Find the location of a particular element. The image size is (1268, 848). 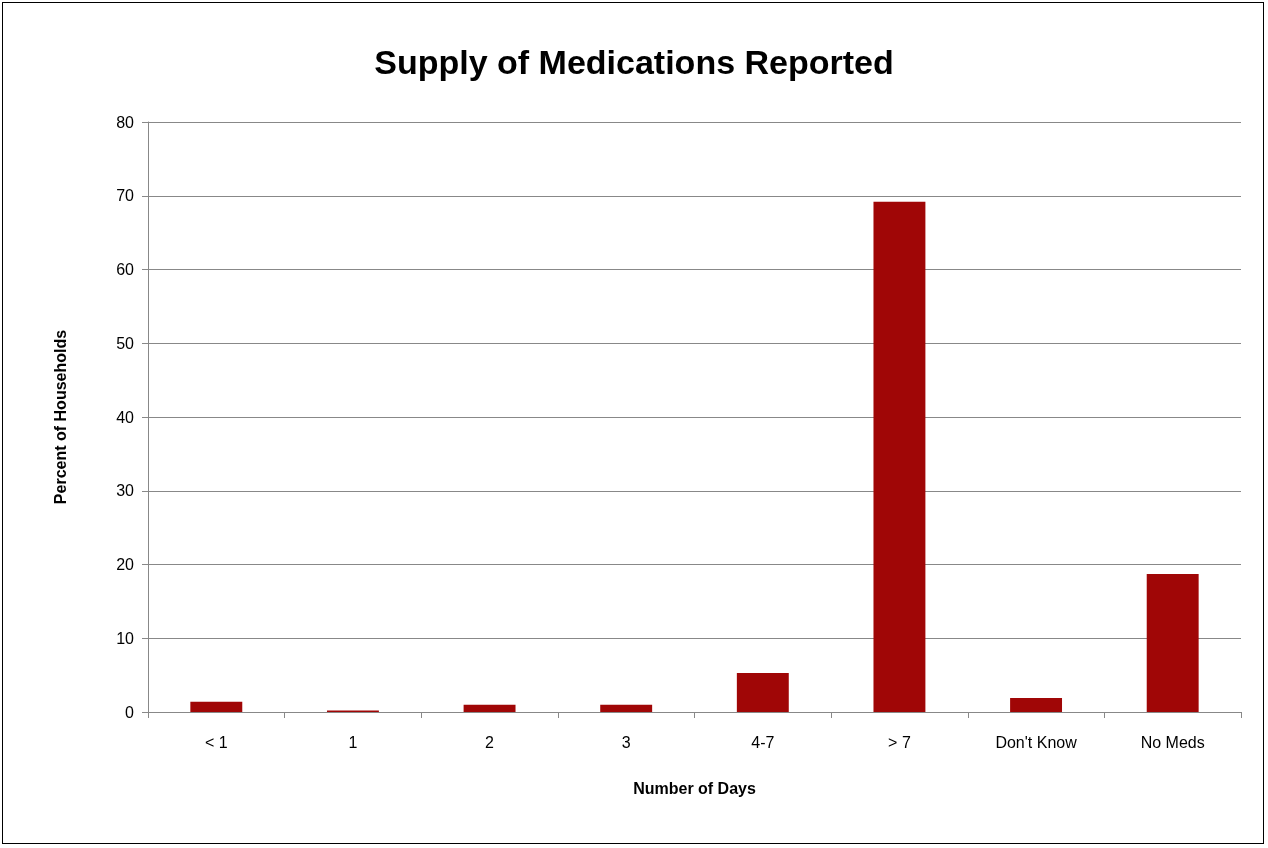

x-tick-label: No Meds is located at coordinates (1172, 742).